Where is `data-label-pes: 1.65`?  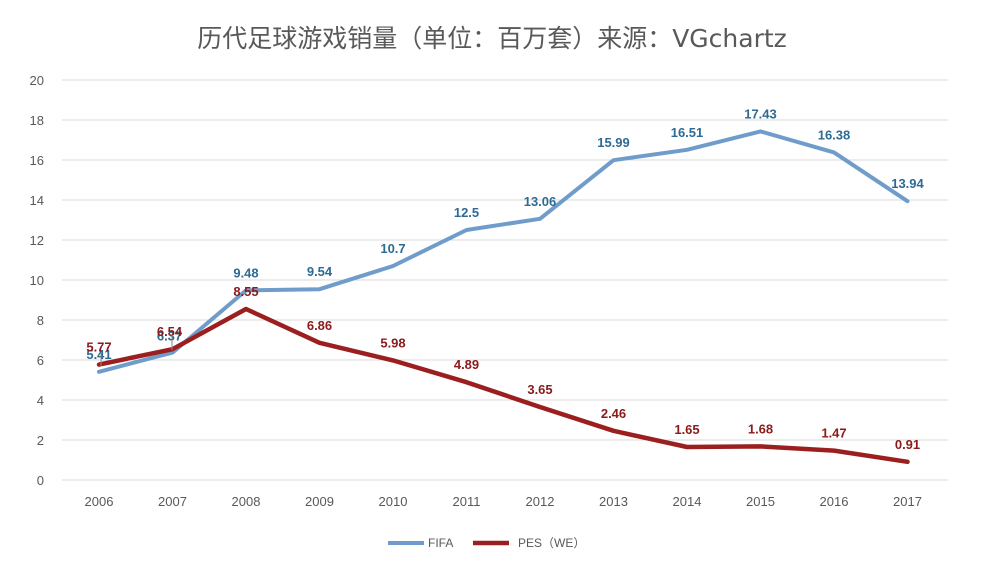 data-label-pes: 1.65 is located at coordinates (686, 429).